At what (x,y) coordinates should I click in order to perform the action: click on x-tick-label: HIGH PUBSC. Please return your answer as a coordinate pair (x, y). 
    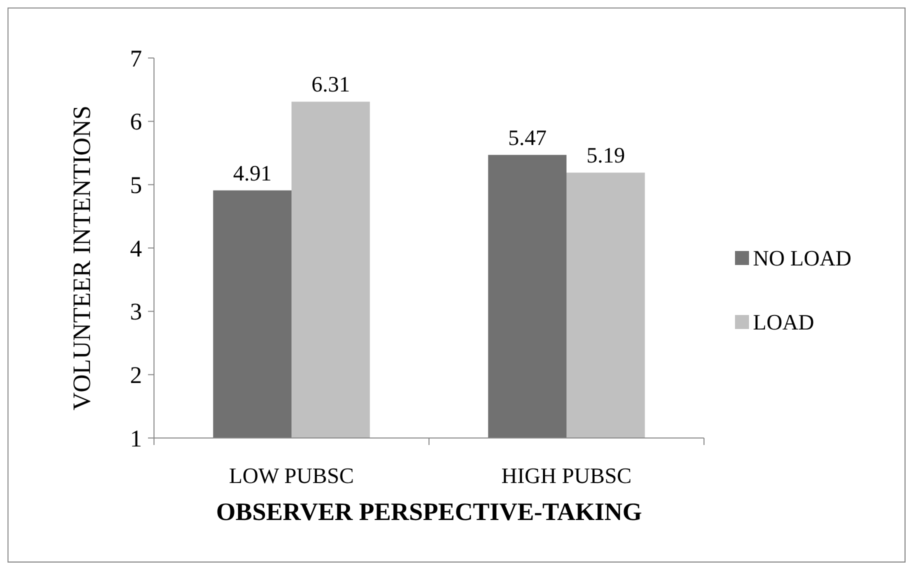
    Looking at the image, I should click on (566, 475).